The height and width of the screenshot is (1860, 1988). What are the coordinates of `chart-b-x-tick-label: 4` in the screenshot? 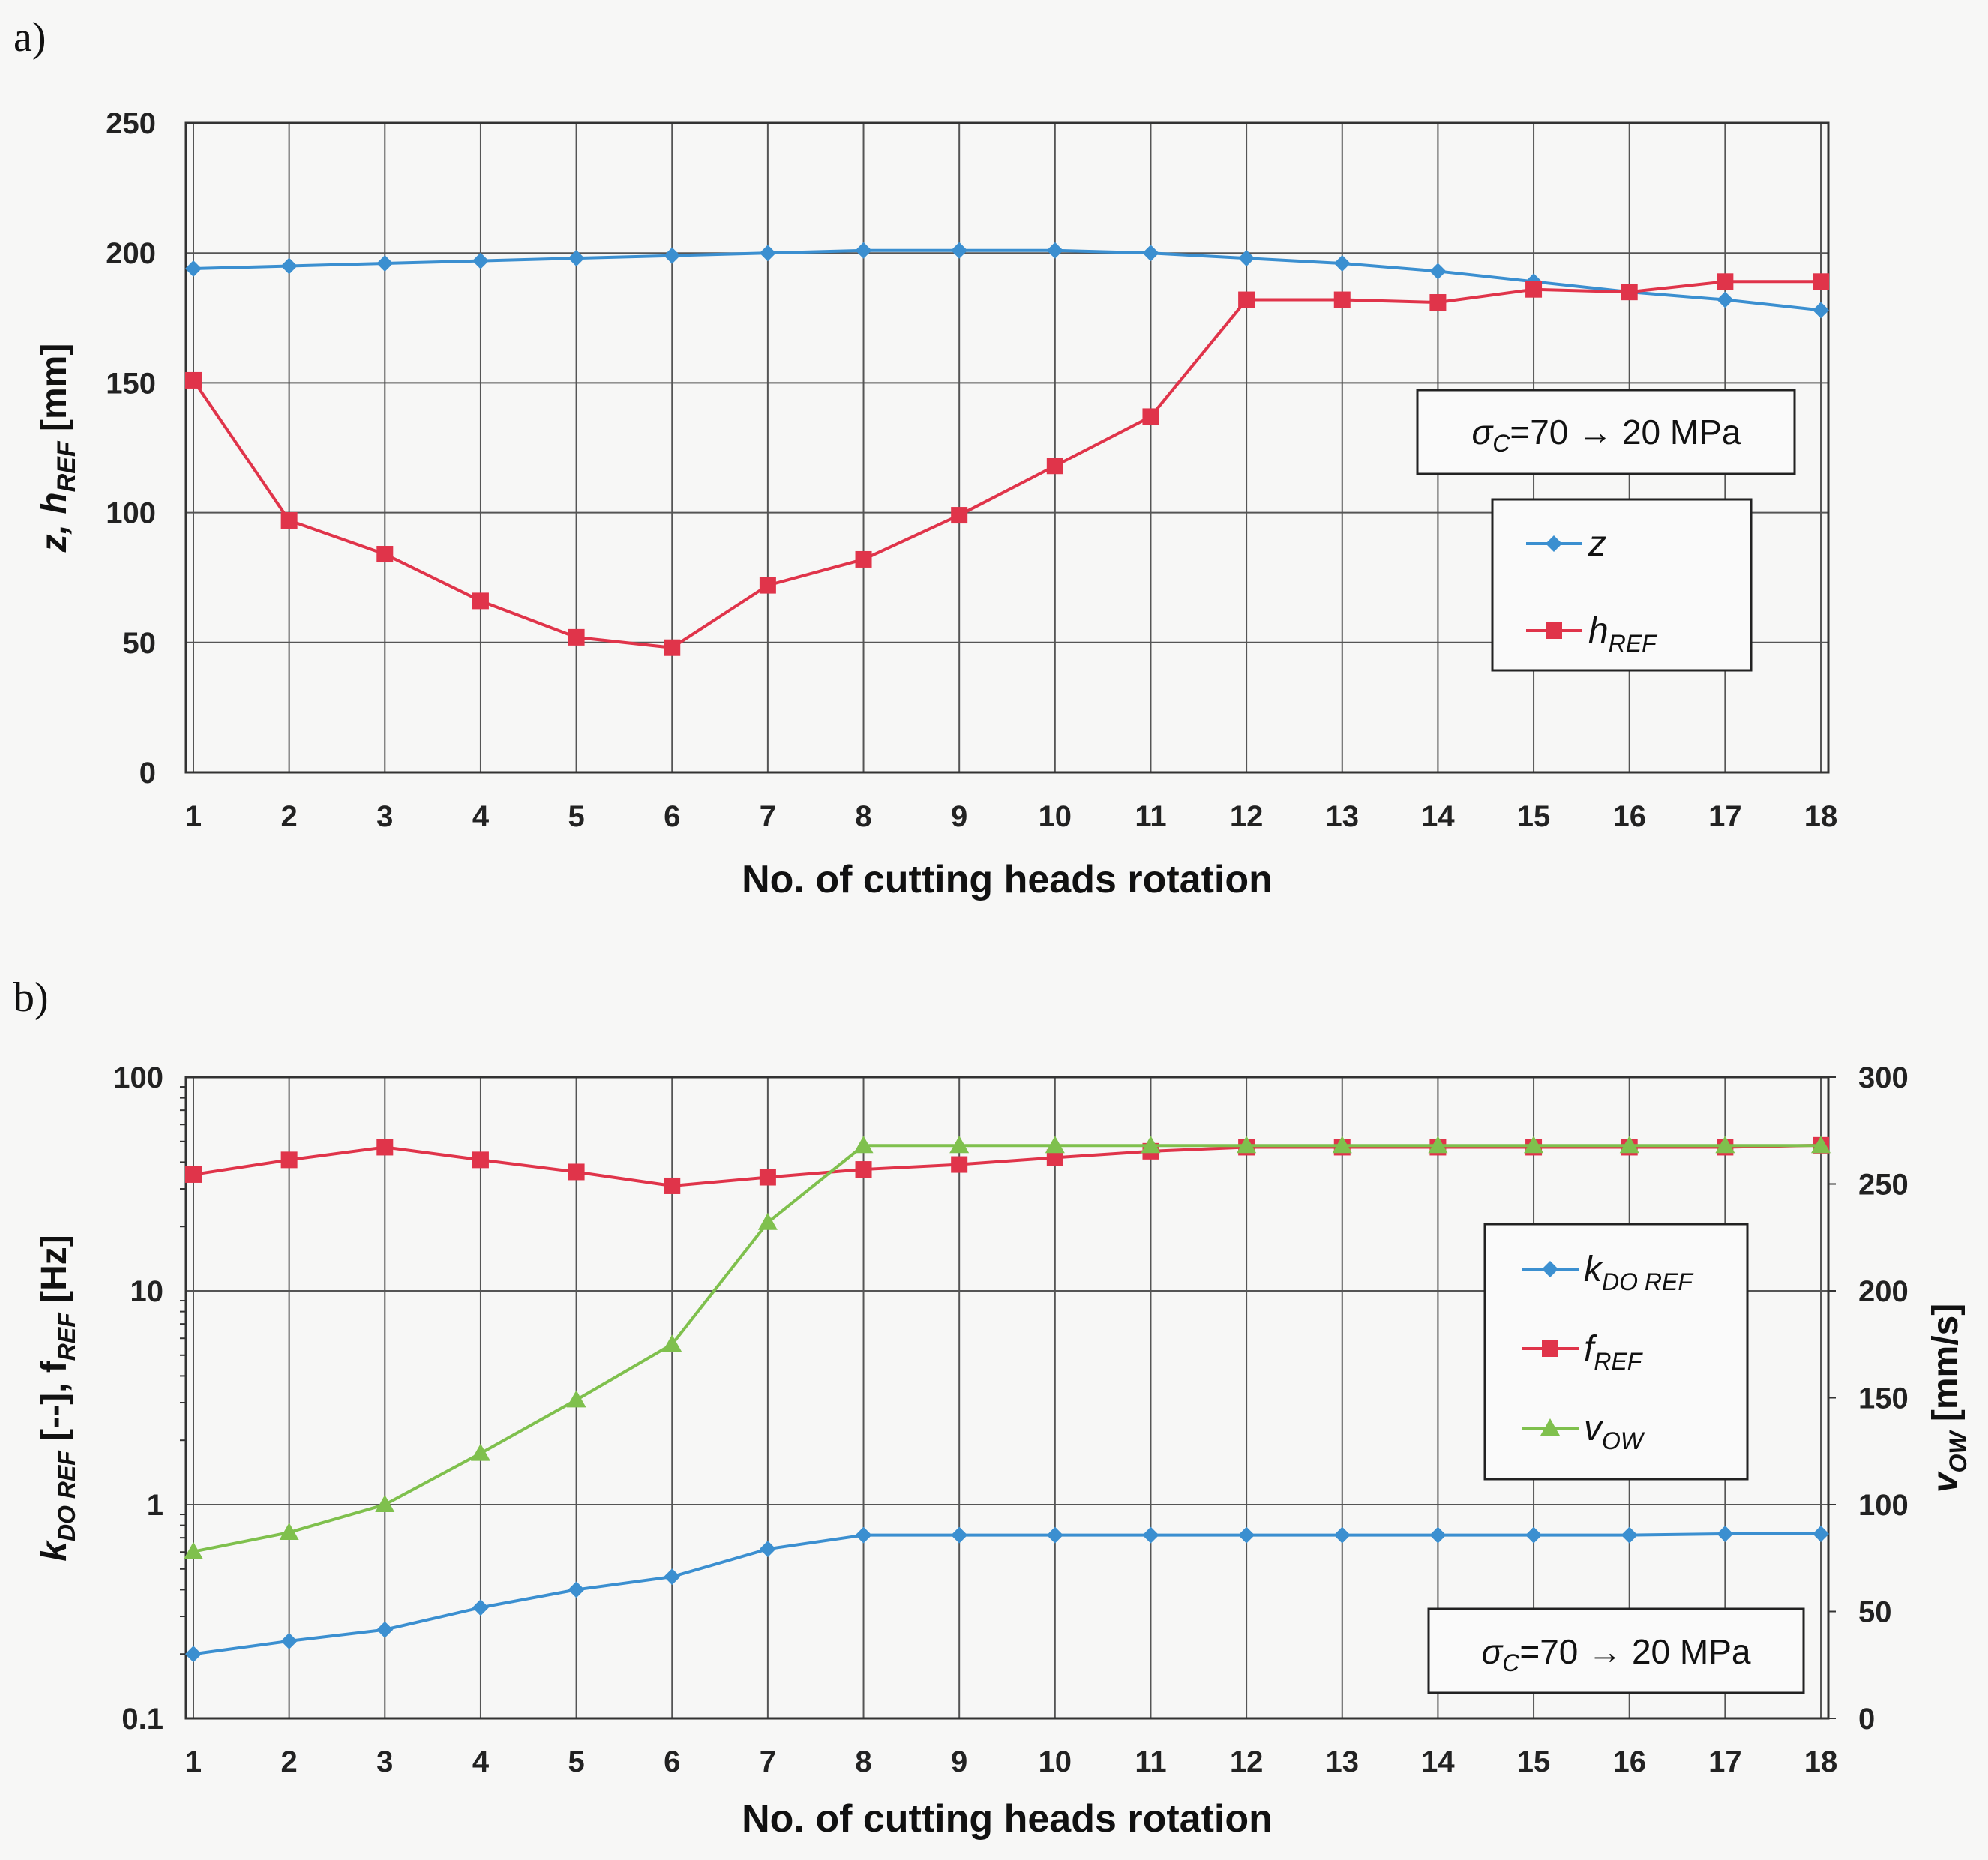 It's located at (481, 1761).